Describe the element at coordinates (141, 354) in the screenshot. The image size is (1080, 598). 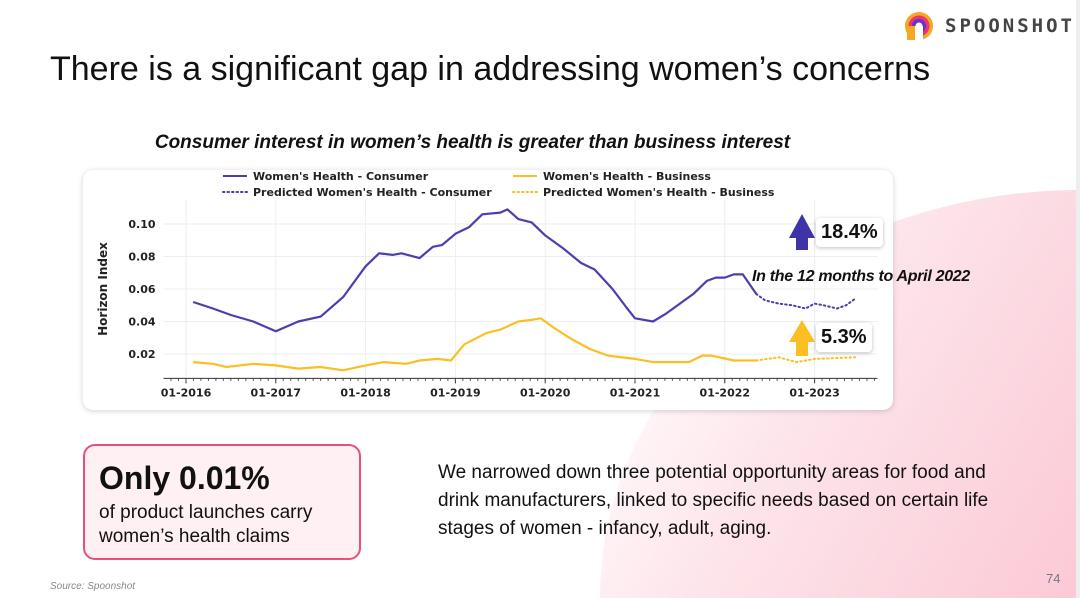
I see `y-tick-label: 0.02` at that location.